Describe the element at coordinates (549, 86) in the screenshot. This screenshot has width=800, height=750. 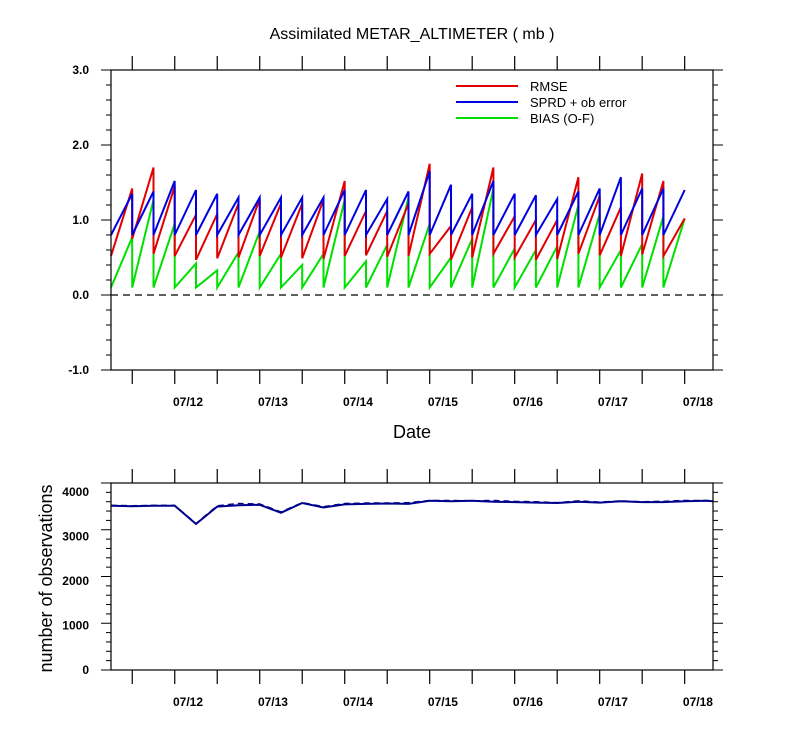
I see `legend-label: RMSE` at that location.